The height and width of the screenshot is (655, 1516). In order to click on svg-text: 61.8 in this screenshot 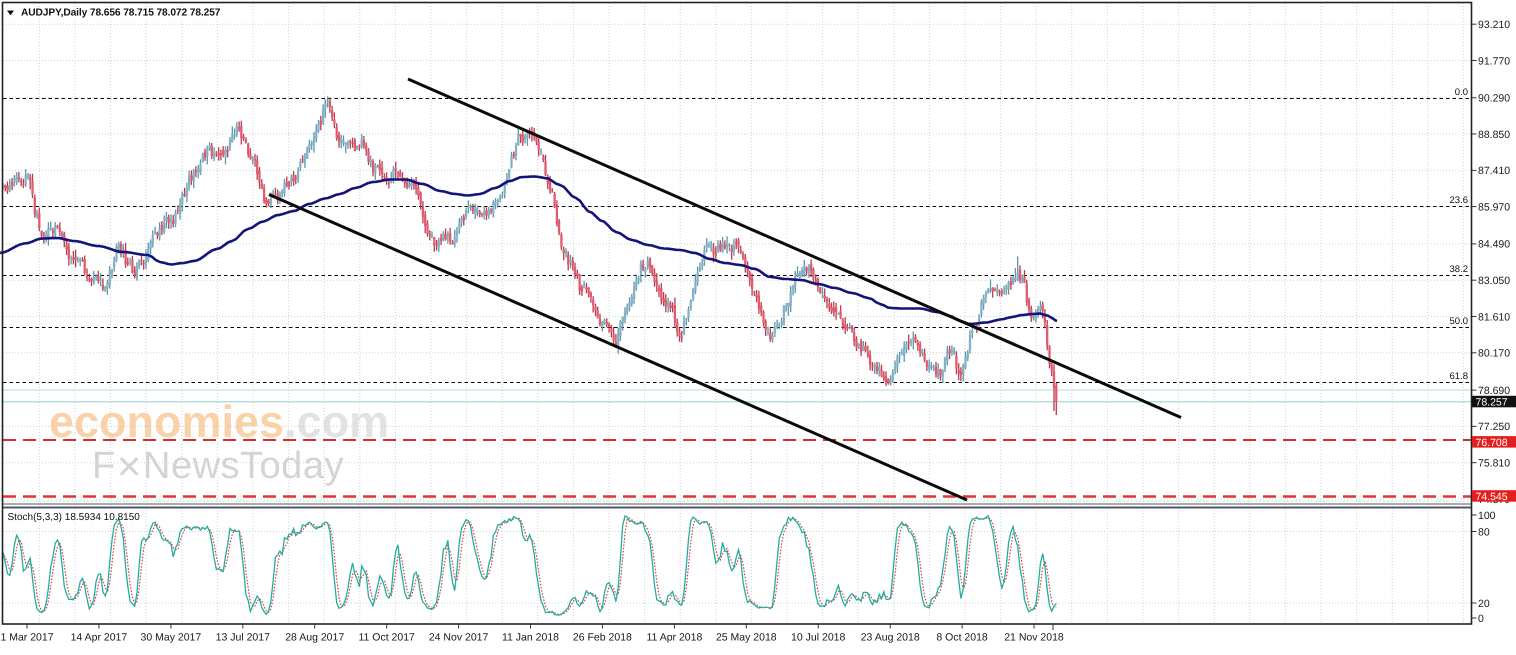, I will do `click(1459, 376)`.